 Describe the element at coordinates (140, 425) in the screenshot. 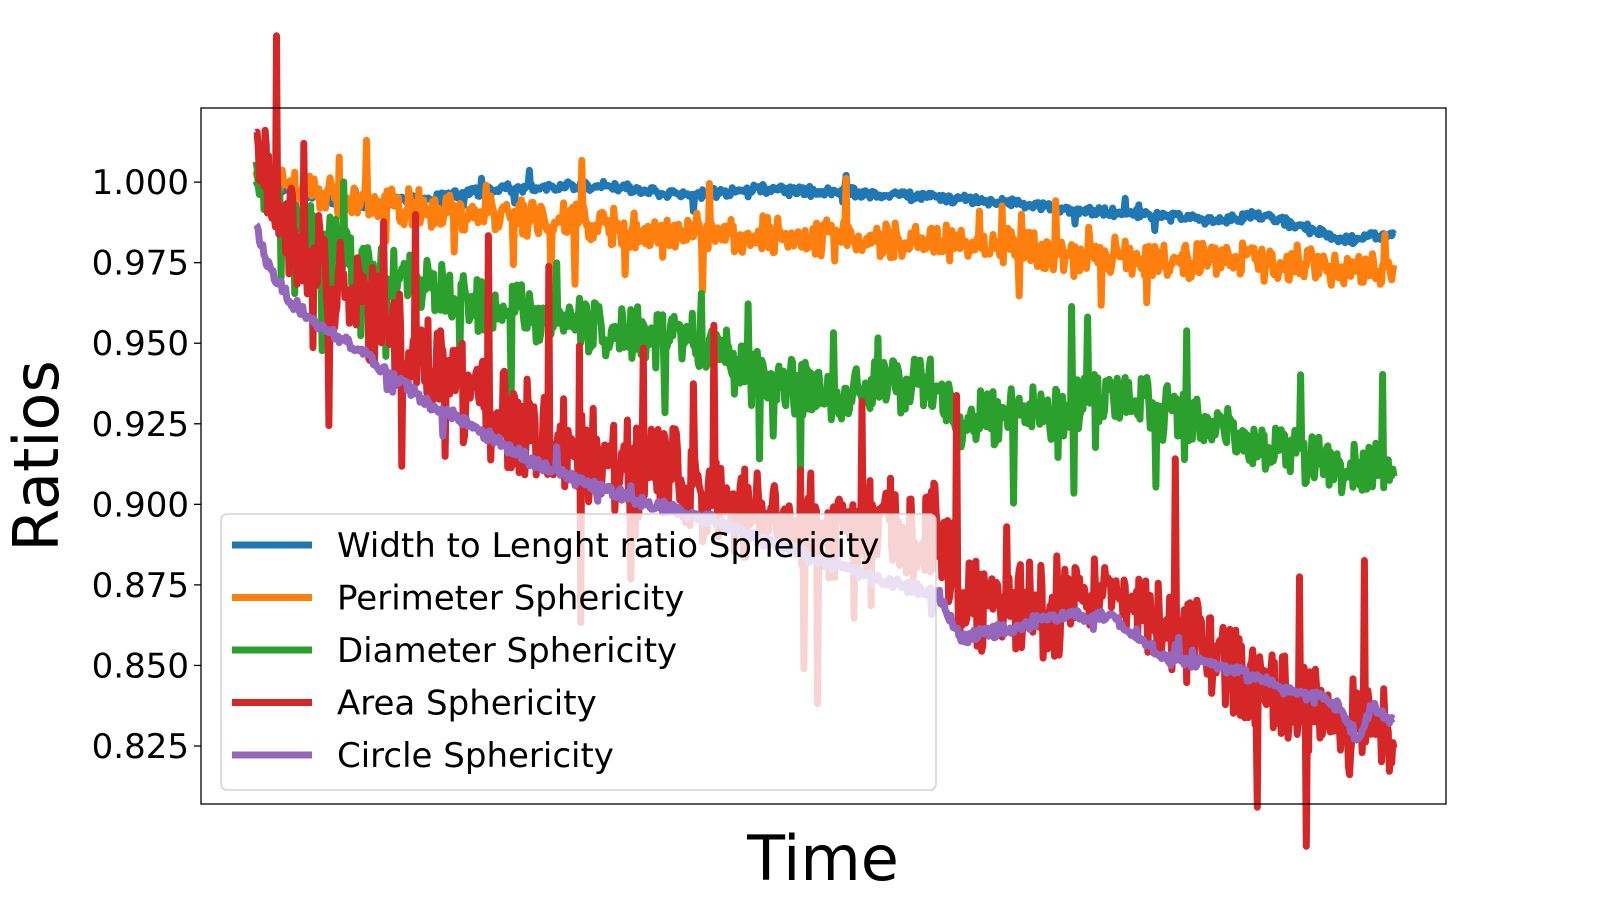

I see `y-tick-label: 0.925` at that location.